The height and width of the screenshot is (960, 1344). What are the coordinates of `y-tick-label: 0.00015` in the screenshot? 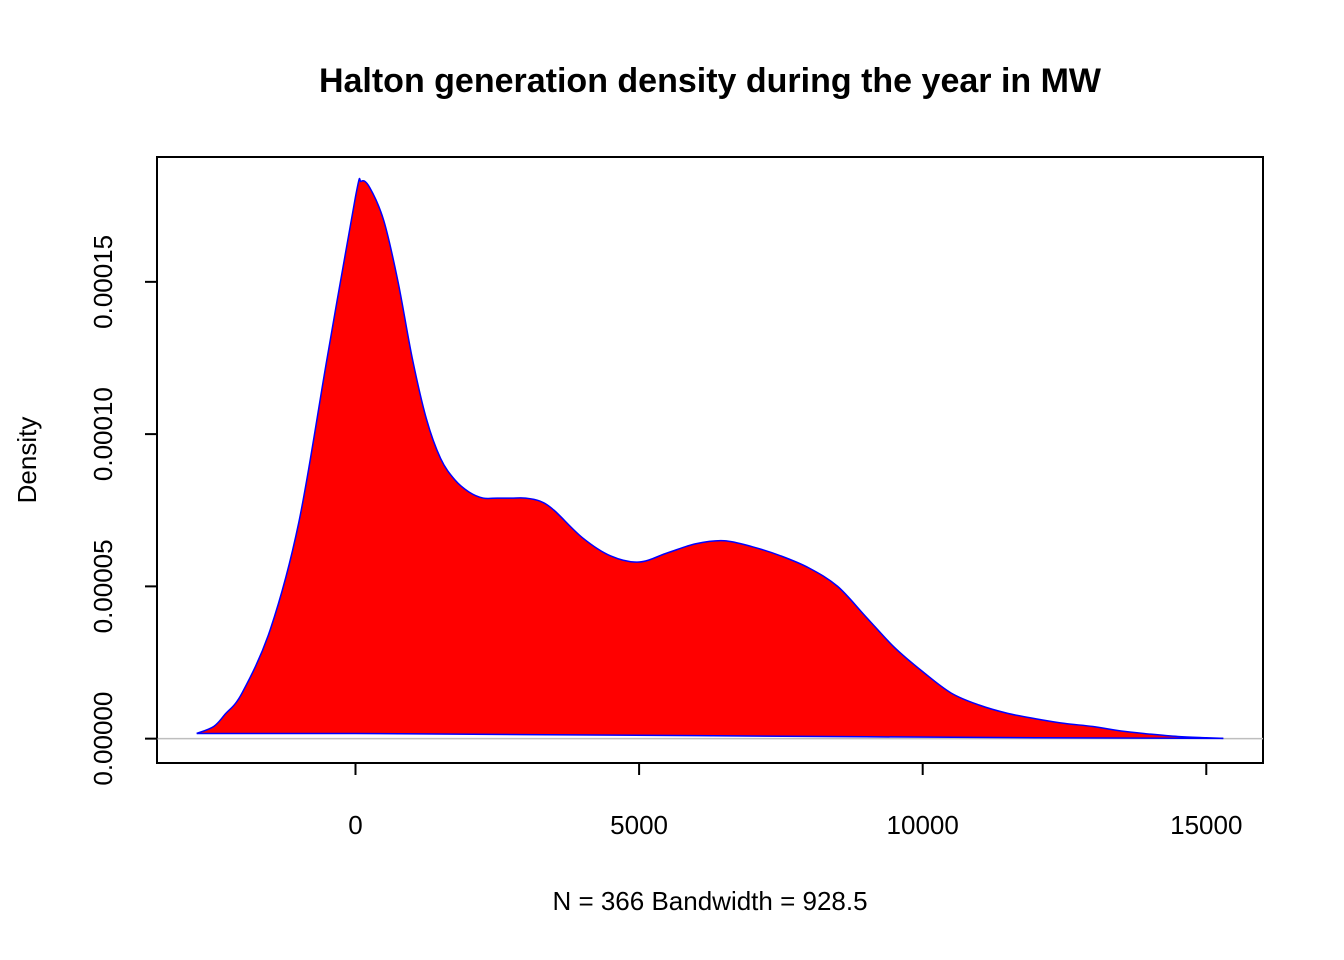 It's located at (103, 282).